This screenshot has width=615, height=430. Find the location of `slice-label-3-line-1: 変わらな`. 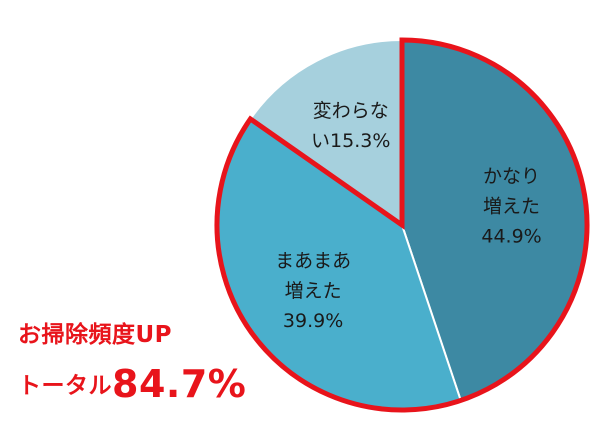

slice-label-3-line-1: 変わらな is located at coordinates (351, 111).